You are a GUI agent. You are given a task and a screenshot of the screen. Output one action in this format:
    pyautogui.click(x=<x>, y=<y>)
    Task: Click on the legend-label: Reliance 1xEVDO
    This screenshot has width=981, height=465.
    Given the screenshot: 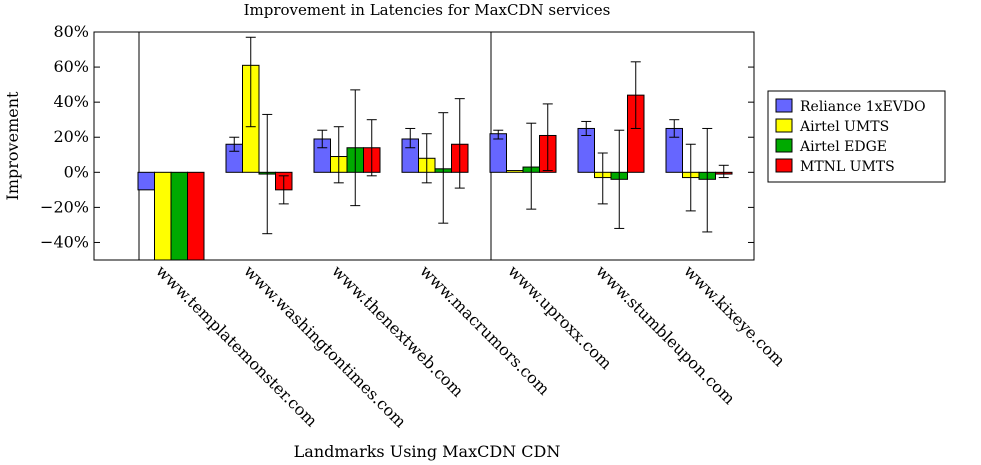 What is the action you would take?
    pyautogui.click(x=863, y=107)
    